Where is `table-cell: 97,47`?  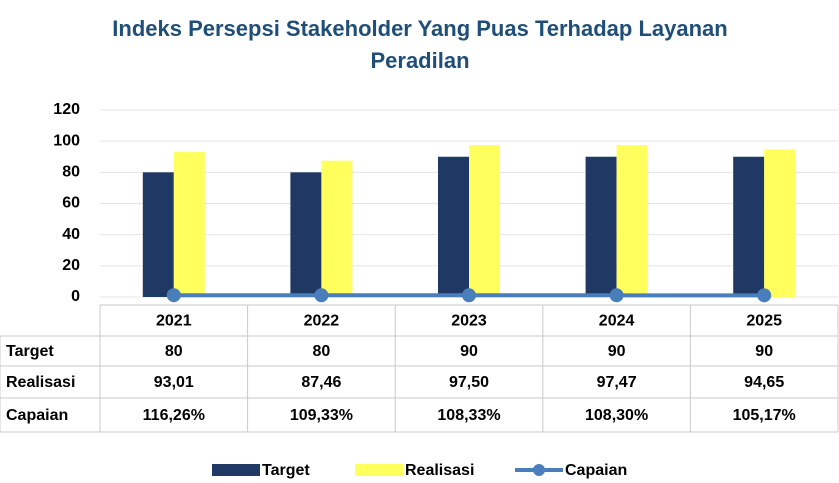
table-cell: 97,47 is located at coordinates (617, 382).